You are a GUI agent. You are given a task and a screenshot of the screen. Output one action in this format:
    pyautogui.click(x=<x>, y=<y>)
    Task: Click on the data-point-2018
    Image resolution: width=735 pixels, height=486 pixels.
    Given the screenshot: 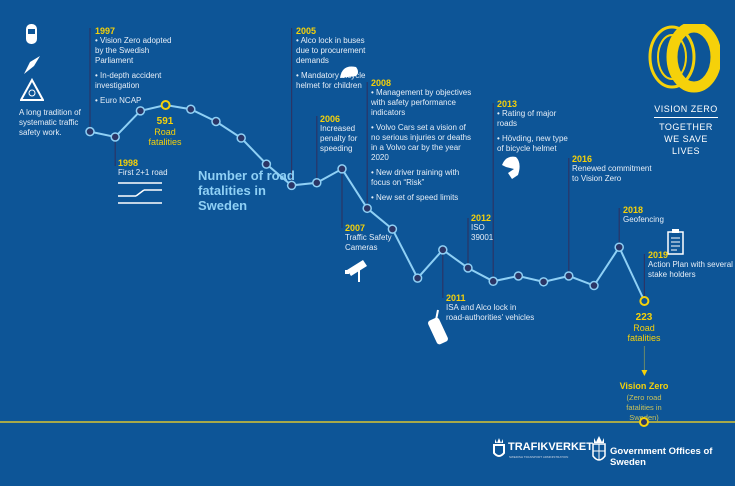 What is the action you would take?
    pyautogui.click(x=619, y=247)
    